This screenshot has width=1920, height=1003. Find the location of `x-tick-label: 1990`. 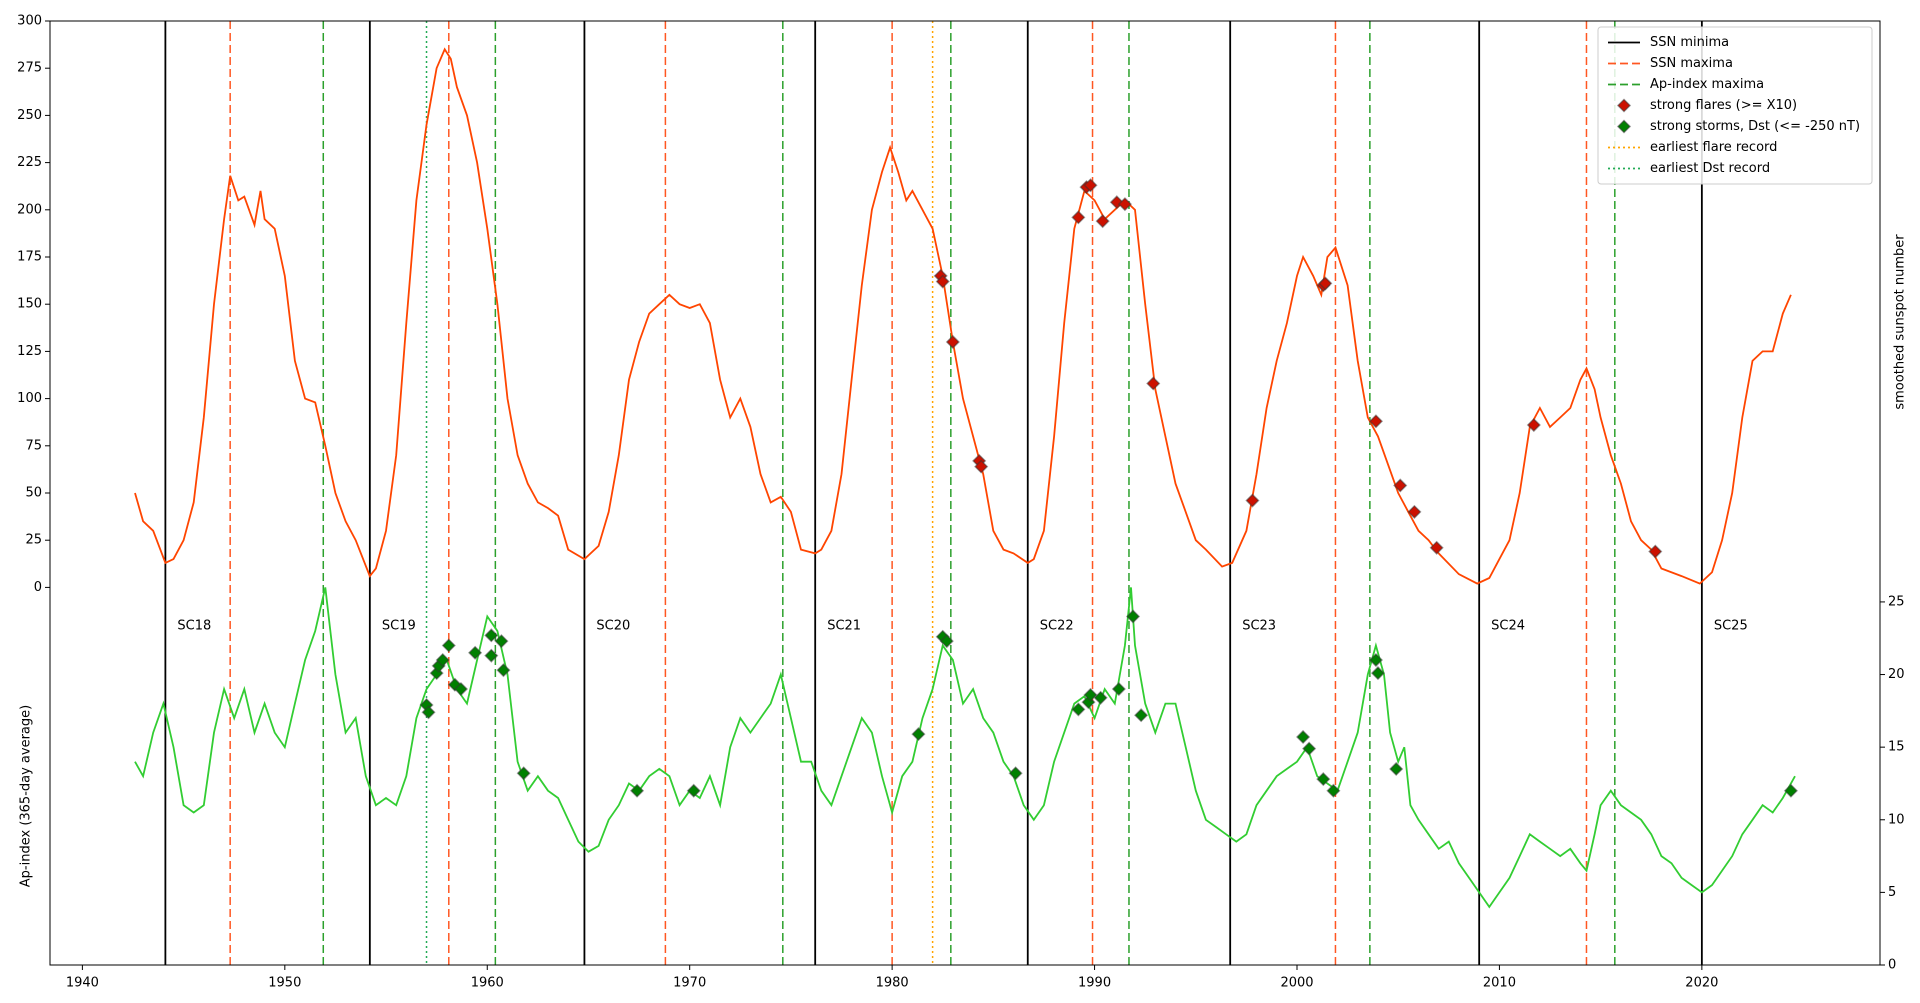

x-tick-label: 1990 is located at coordinates (1094, 983).